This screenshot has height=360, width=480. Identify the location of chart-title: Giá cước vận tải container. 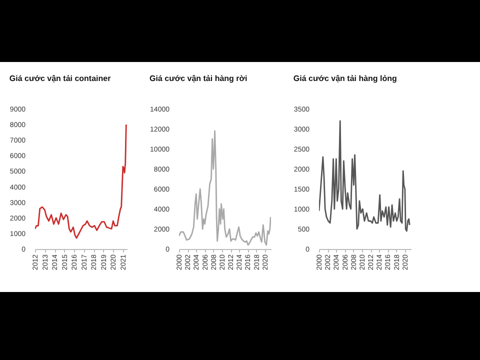
(60, 78).